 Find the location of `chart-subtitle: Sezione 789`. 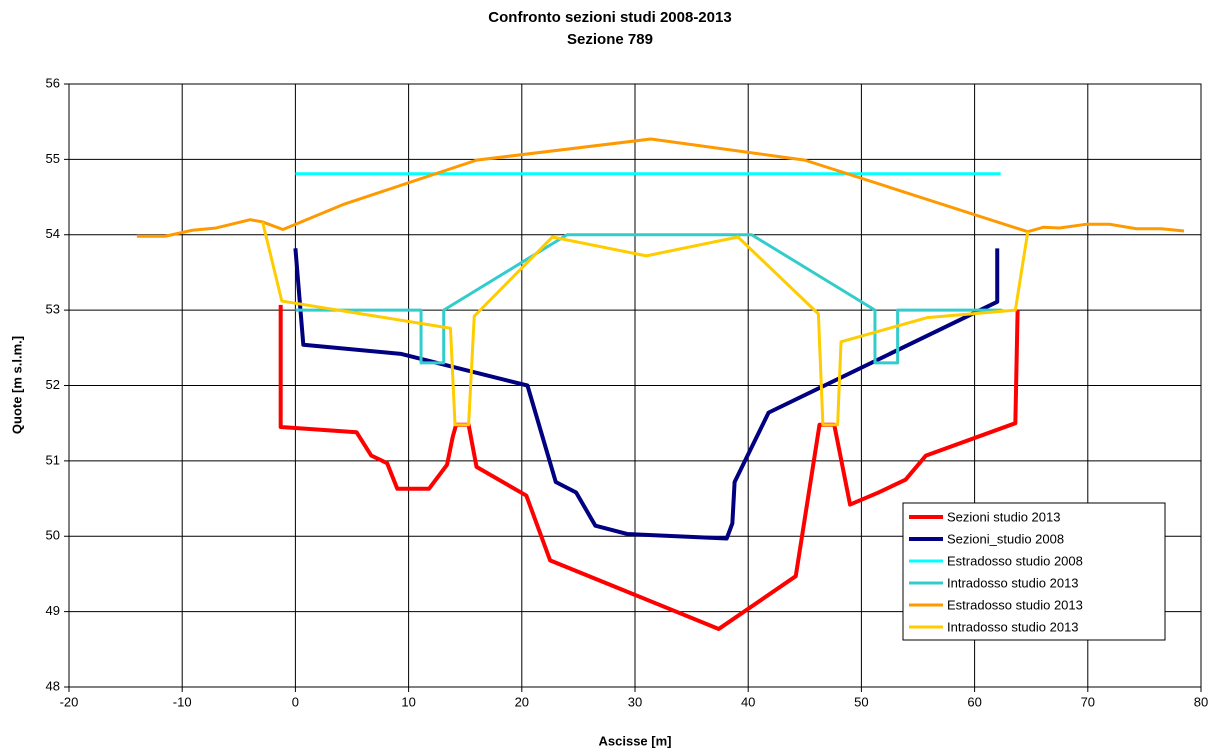

chart-subtitle: Sezione 789 is located at coordinates (610, 39).